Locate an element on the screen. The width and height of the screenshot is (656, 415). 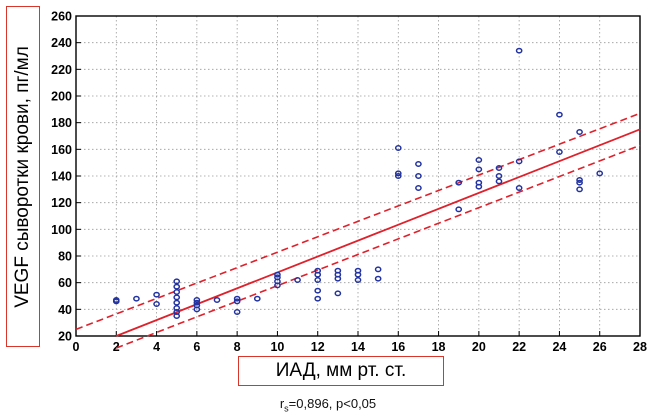
x-tick-label: 6 is located at coordinates (196, 347).